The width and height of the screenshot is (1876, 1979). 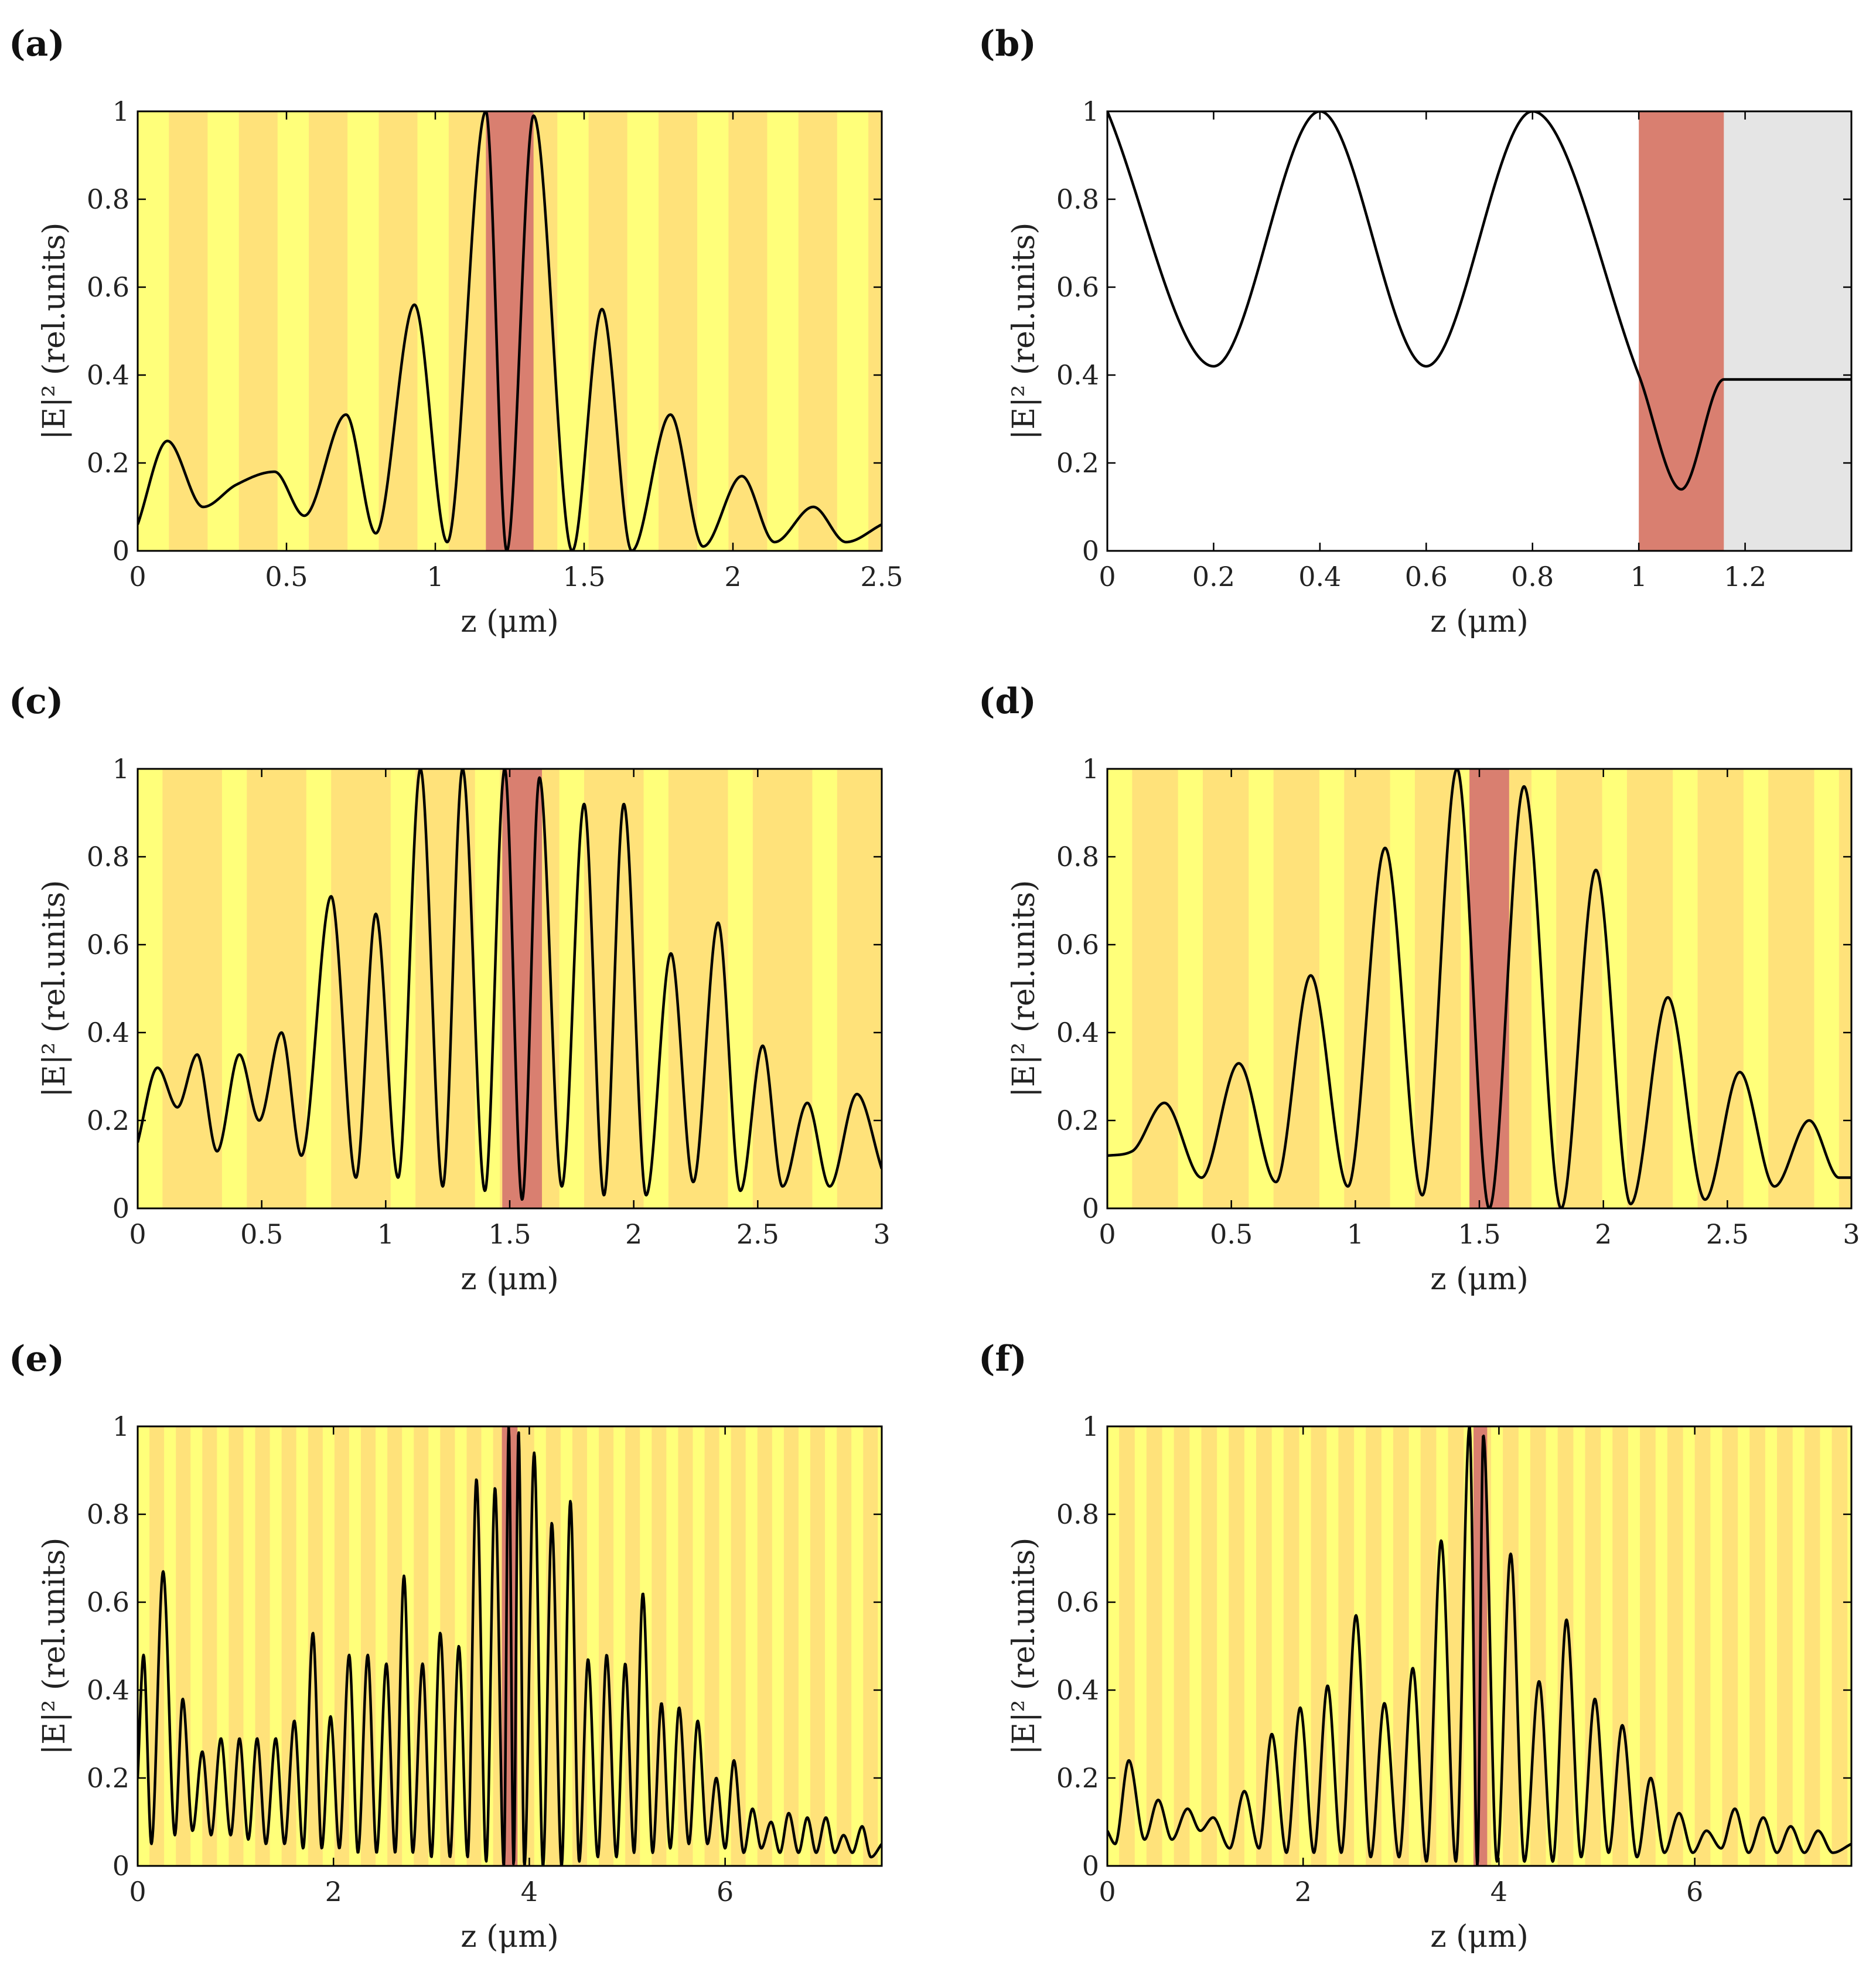 What do you see at coordinates (1787, 331) in the screenshot?
I see `substrate-region` at bounding box center [1787, 331].